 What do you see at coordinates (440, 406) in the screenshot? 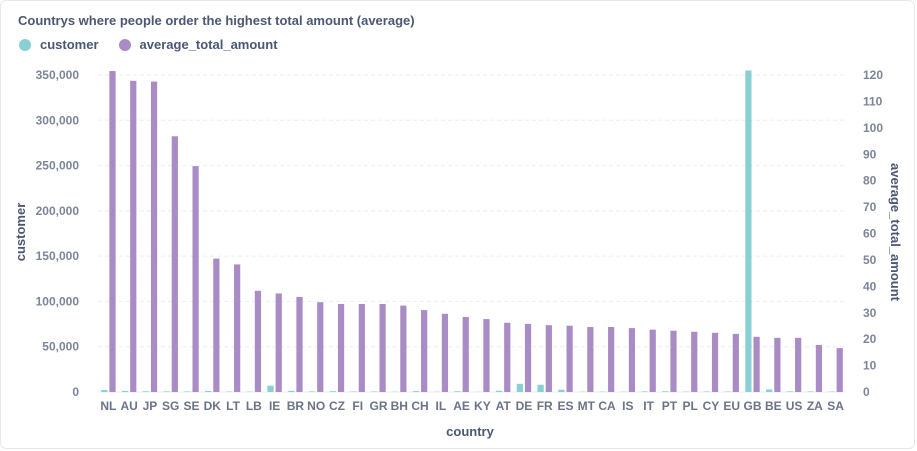
I see `x-tick-label: IL` at bounding box center [440, 406].